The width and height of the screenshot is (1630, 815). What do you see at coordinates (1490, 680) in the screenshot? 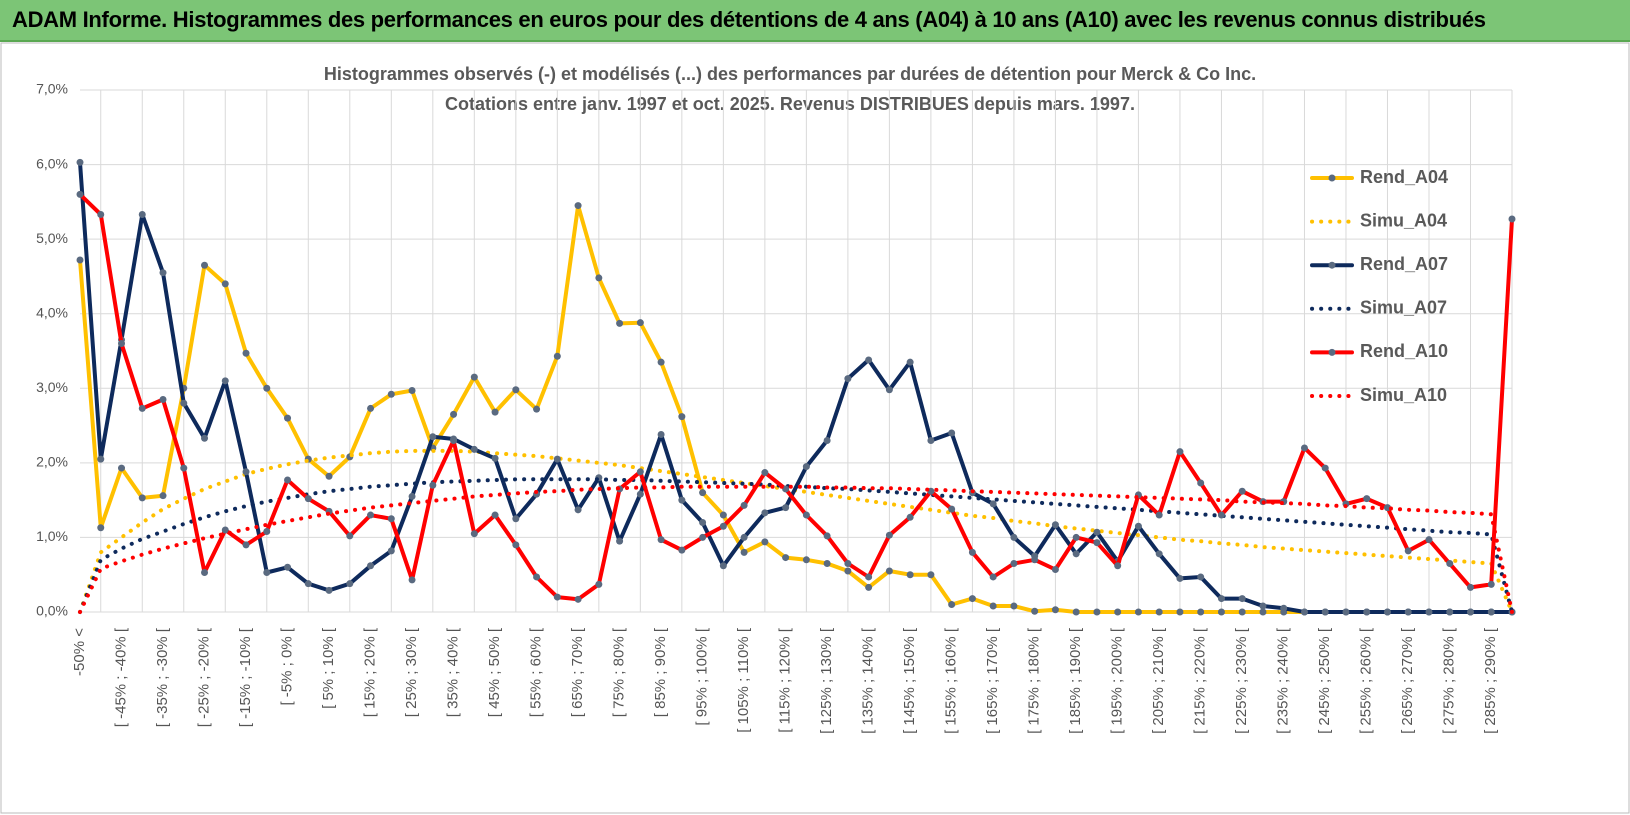
I see `x-tick-label: [ 285% ; 290% [` at bounding box center [1490, 680].